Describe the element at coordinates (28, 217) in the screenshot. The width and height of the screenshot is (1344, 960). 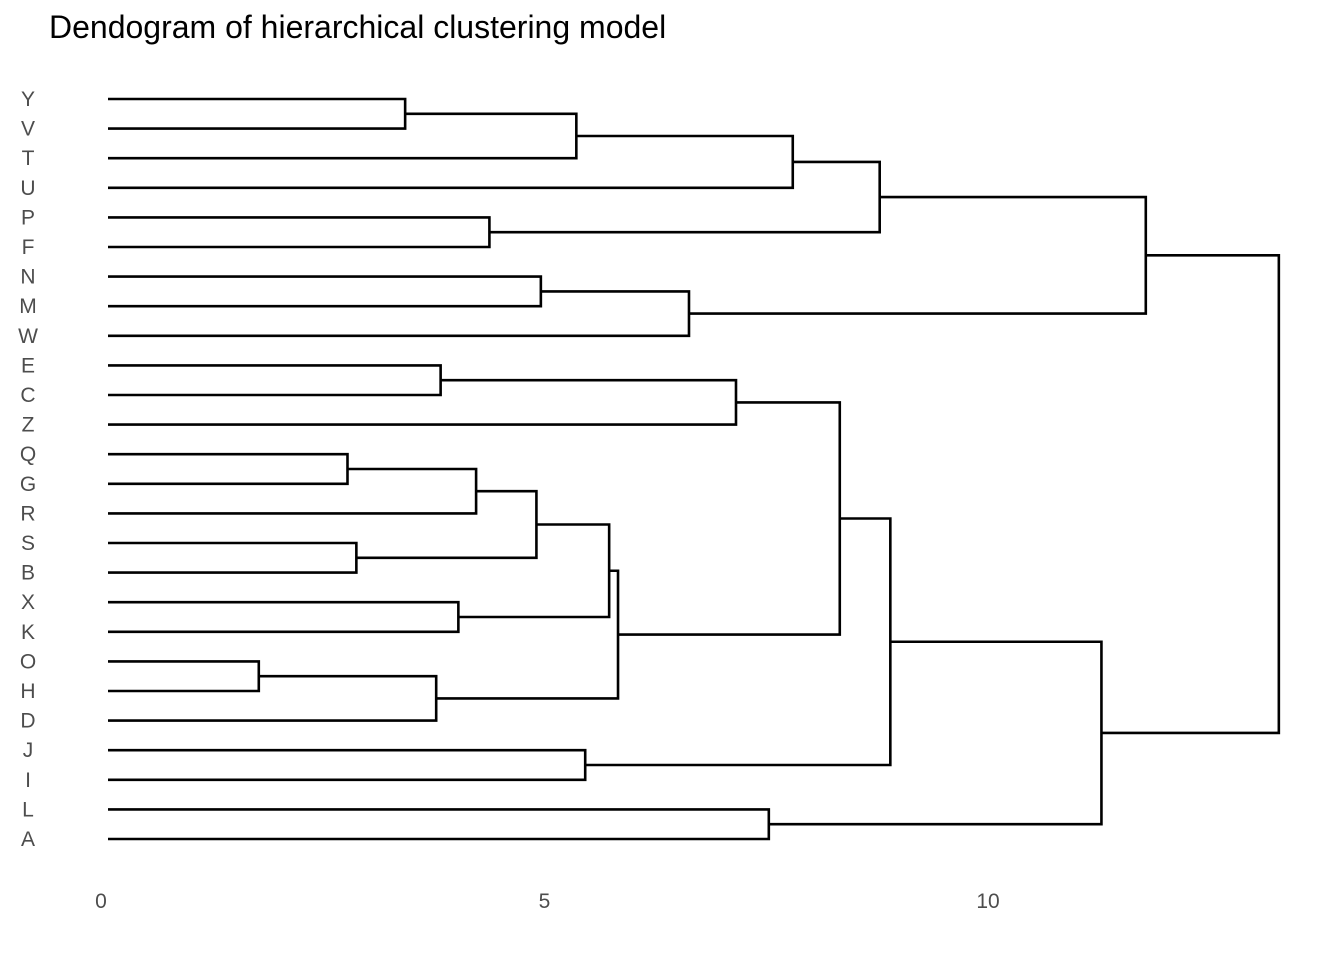
I see `leaf-label-P: P` at that location.